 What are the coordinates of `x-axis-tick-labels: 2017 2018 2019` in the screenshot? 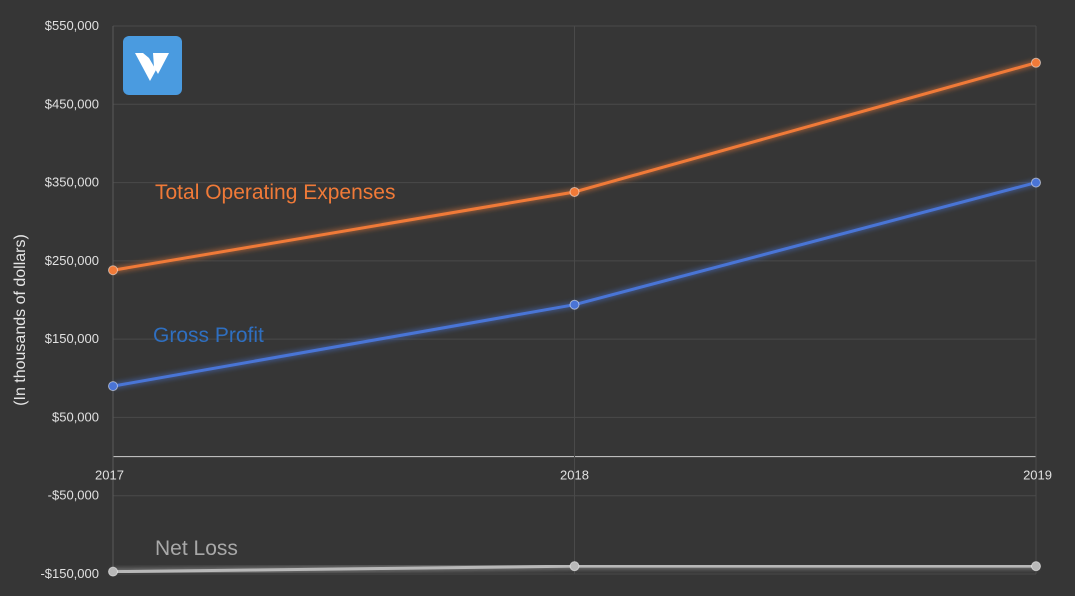 It's located at (573, 475).